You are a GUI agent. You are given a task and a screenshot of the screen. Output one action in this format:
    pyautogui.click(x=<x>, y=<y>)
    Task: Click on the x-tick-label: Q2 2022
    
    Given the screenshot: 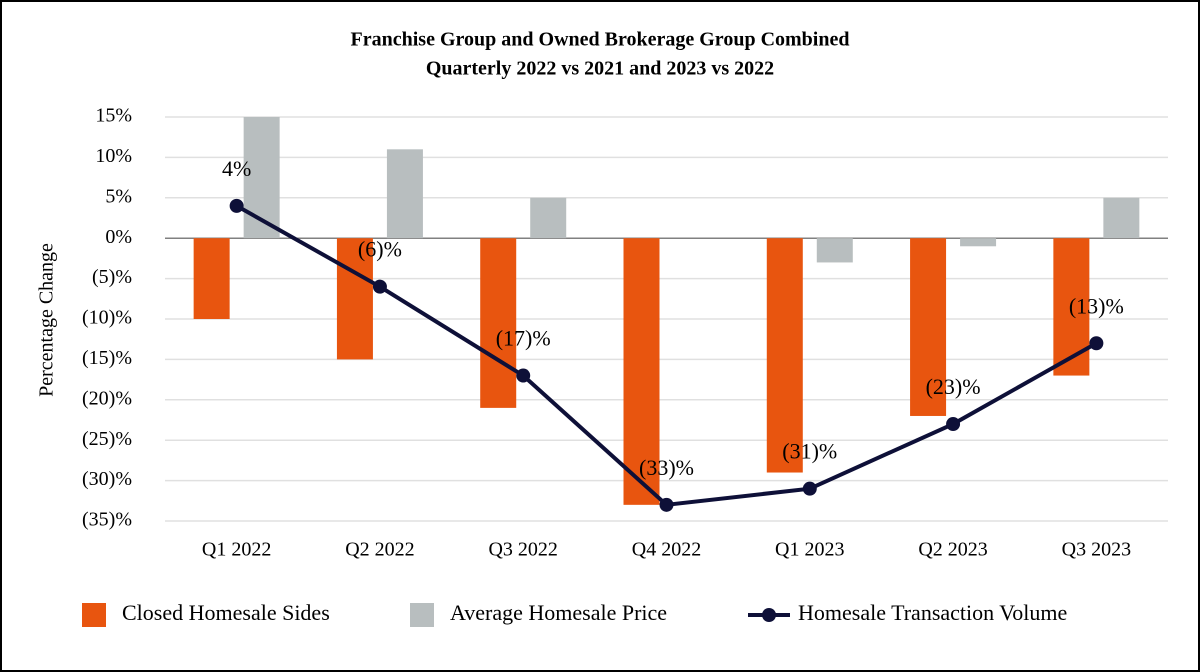 What is the action you would take?
    pyautogui.click(x=379, y=550)
    